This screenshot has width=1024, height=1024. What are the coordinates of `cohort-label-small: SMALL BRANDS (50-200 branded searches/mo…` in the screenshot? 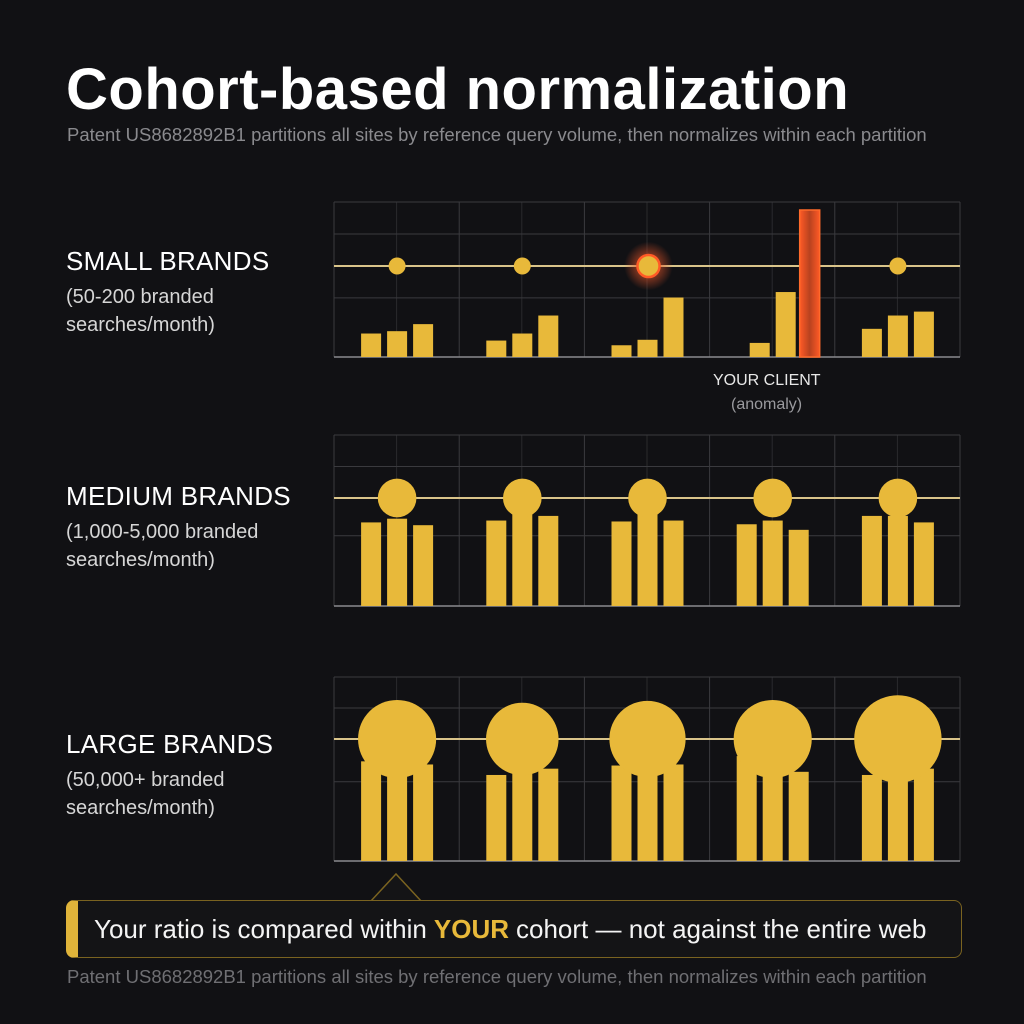 It's located at (186, 292).